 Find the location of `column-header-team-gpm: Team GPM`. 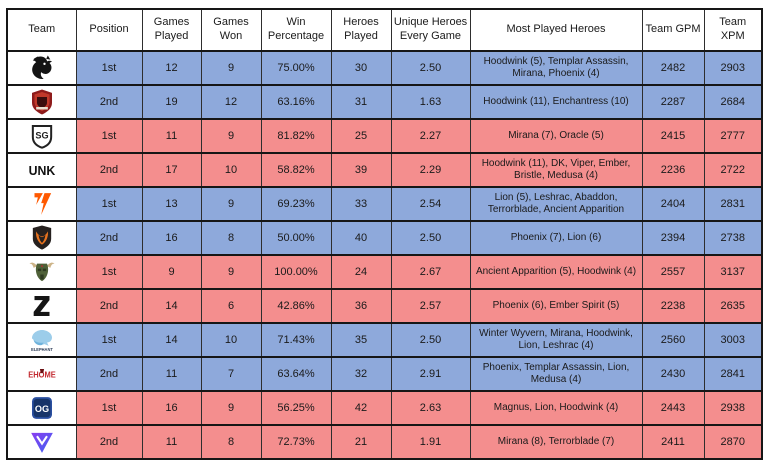

column-header-team-gpm: Team GPM is located at coordinates (673, 30).